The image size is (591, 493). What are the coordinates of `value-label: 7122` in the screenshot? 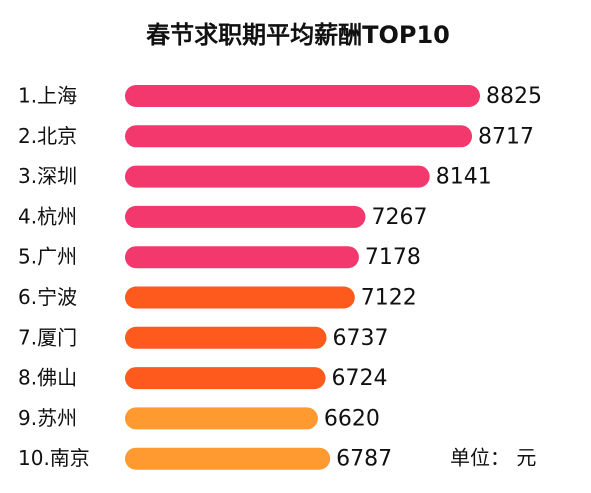 It's located at (389, 298).